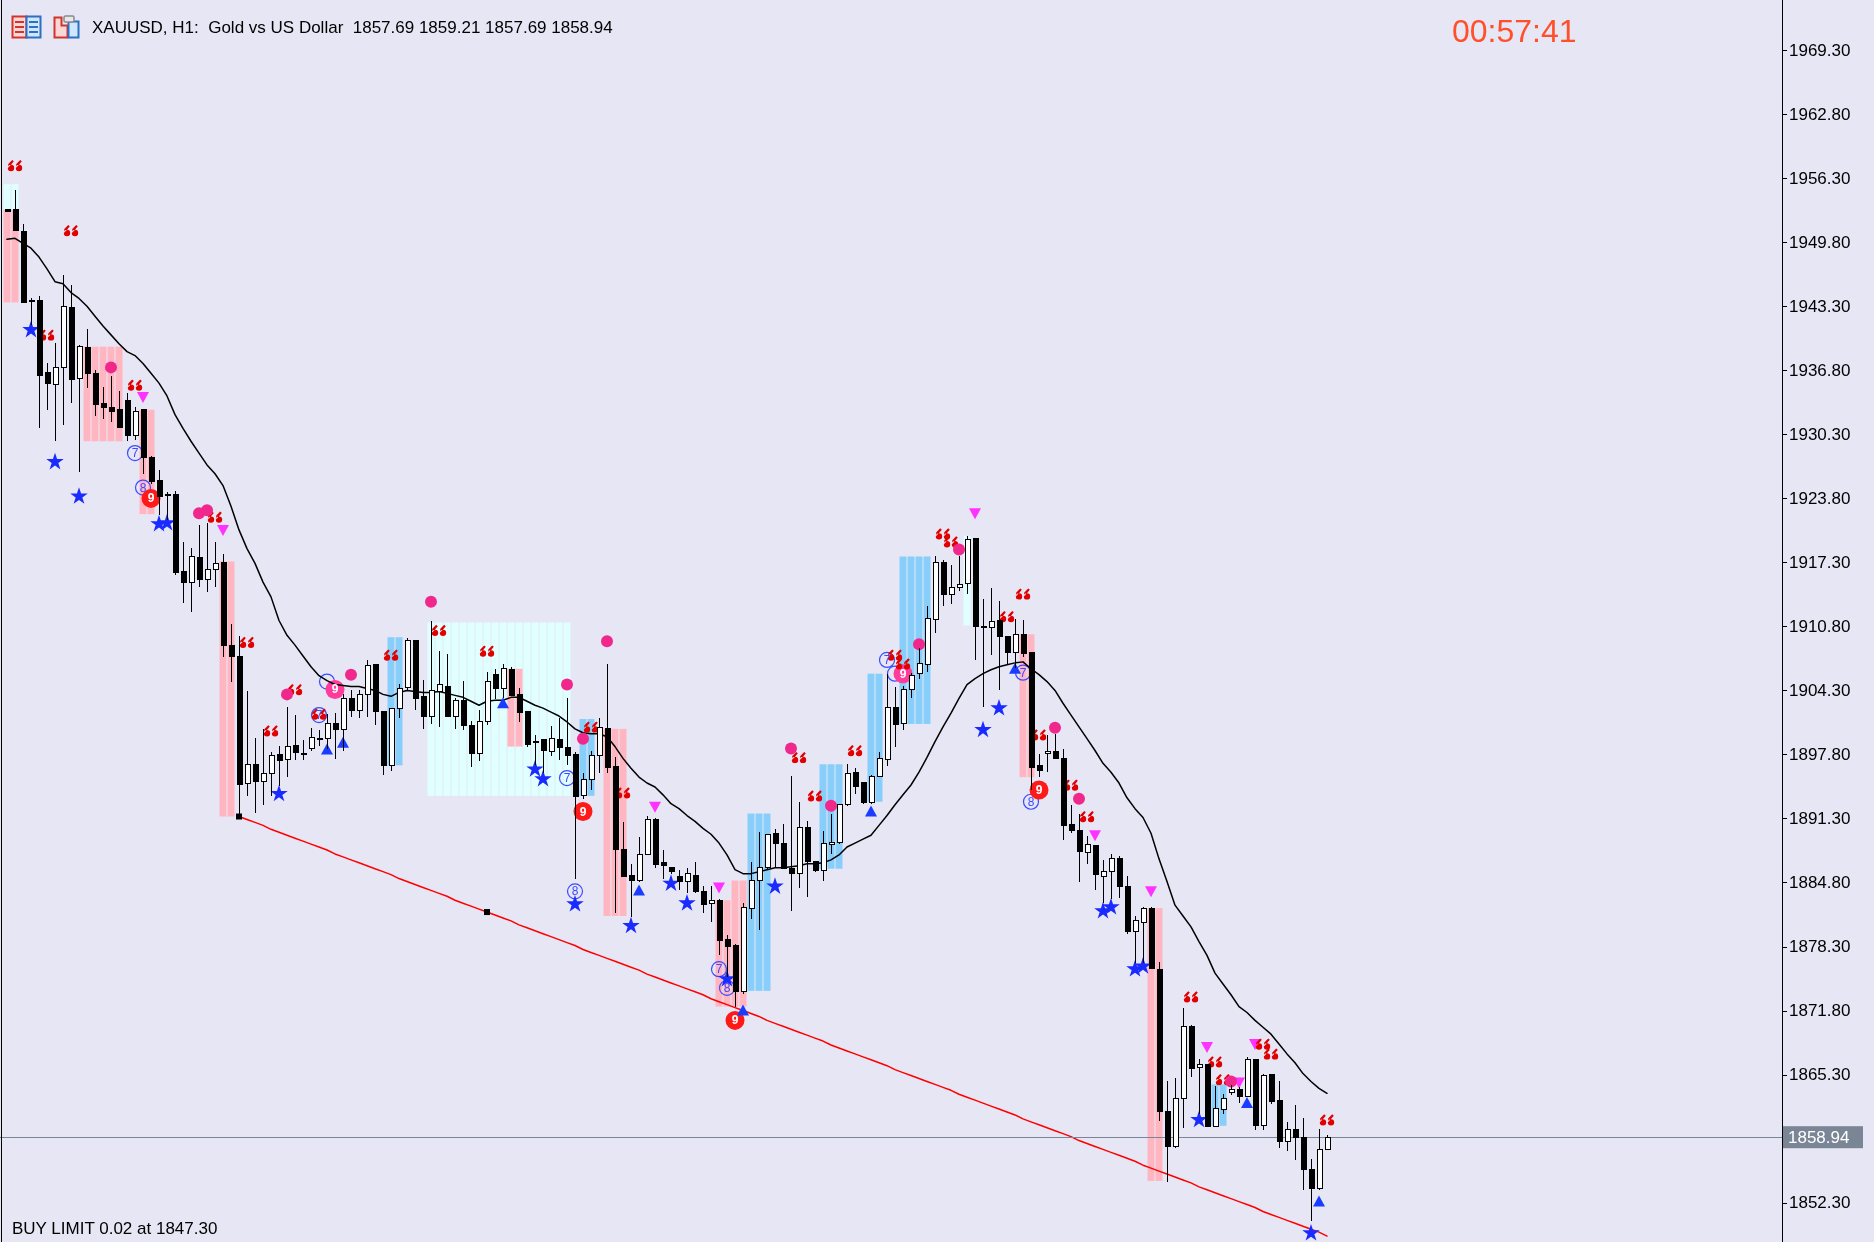 This screenshot has height=1242, width=1874. Describe the element at coordinates (1820, 562) in the screenshot. I see `y-tick-label: 1917.30` at that location.